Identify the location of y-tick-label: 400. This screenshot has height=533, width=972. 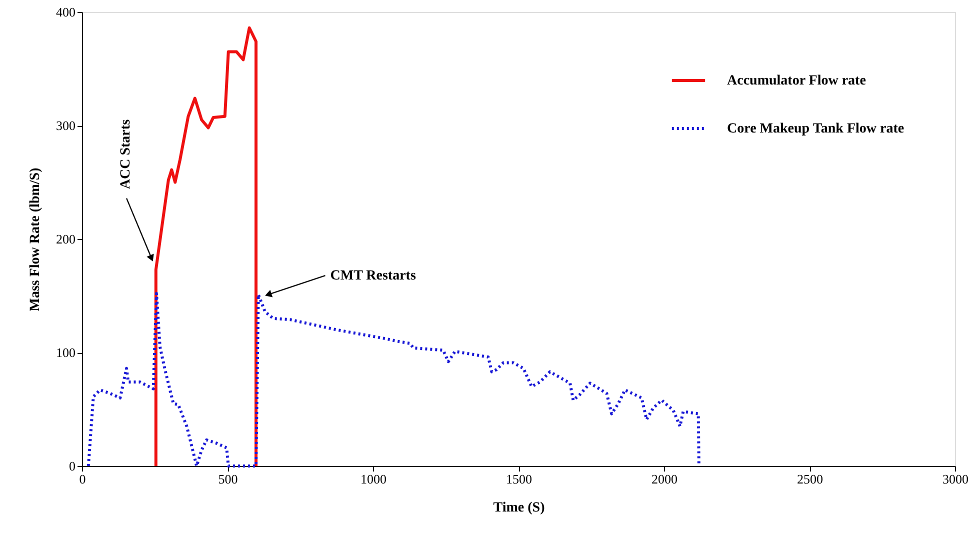
(66, 12).